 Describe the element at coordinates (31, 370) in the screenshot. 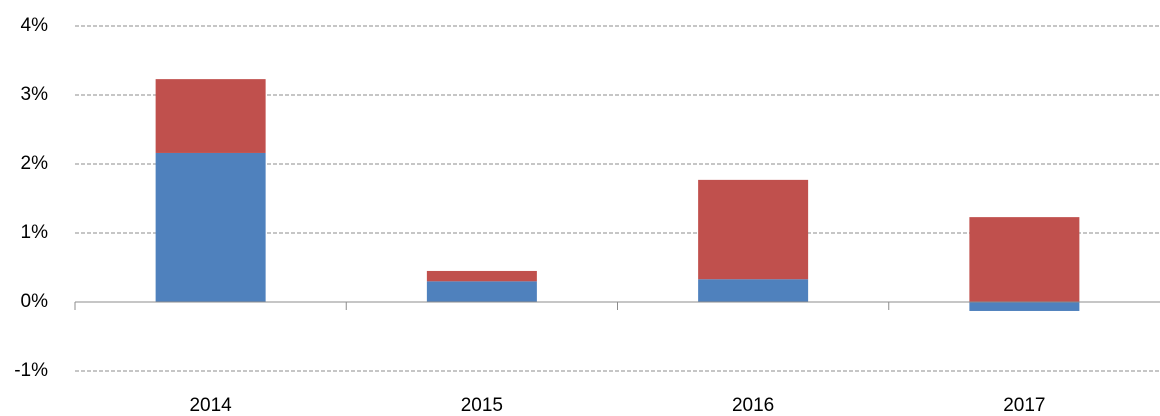

I see `y-tick-label: -1%` at that location.